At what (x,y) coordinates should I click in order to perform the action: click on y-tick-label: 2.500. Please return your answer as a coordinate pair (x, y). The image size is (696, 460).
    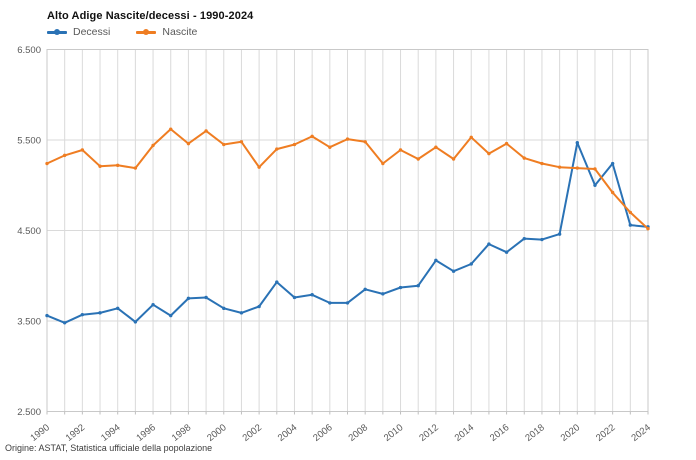
    Looking at the image, I should click on (29, 412).